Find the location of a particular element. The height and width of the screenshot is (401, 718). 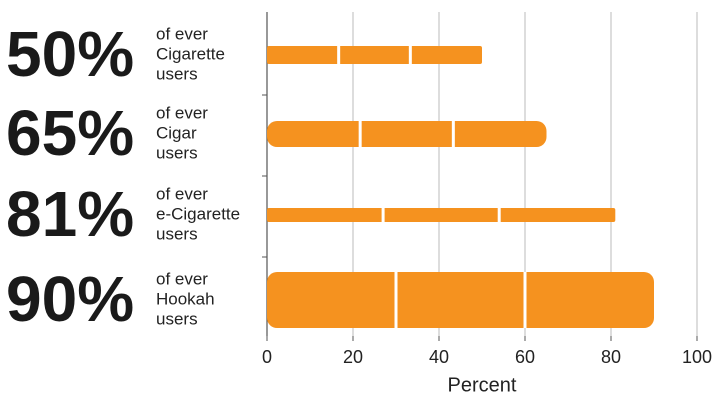

category-label: Cigarette is located at coordinates (190, 53).